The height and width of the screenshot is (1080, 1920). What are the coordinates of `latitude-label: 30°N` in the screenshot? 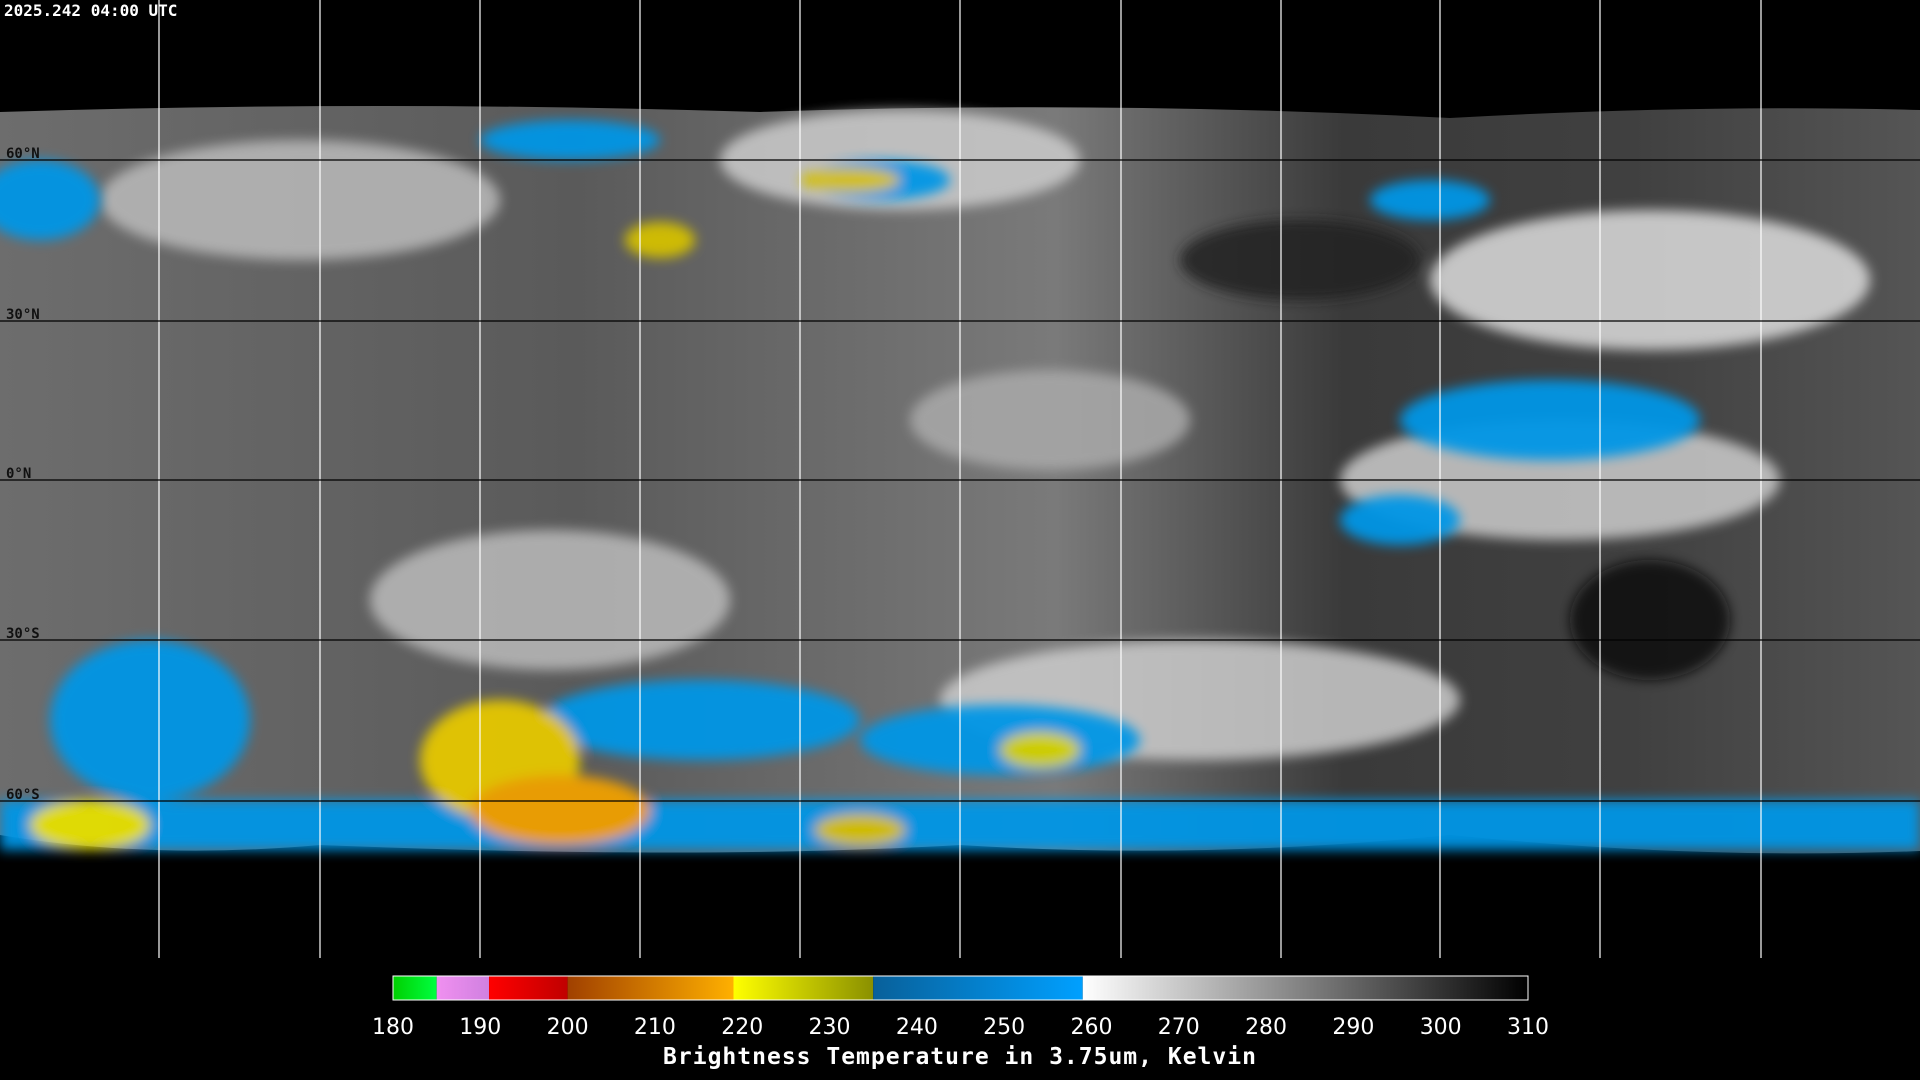 It's located at (23, 315).